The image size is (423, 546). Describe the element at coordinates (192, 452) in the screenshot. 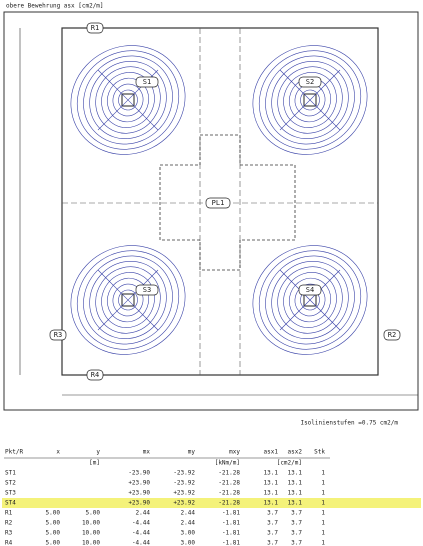

I see `table-header: my` at that location.